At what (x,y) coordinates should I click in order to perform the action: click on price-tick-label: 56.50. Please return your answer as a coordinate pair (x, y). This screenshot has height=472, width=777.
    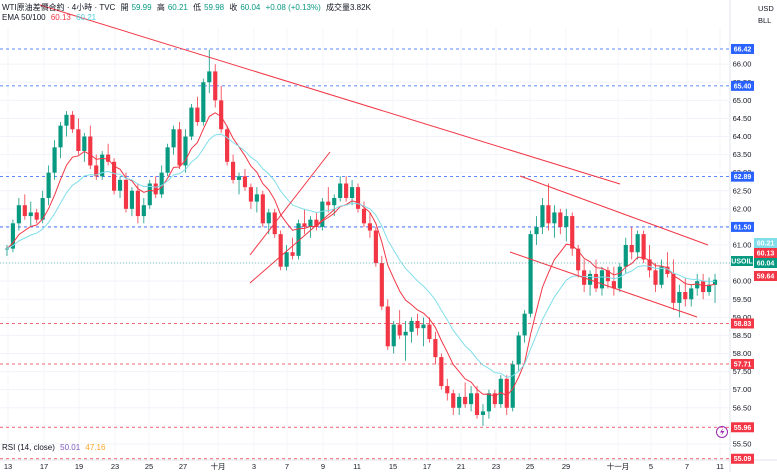
    Looking at the image, I should click on (742, 407).